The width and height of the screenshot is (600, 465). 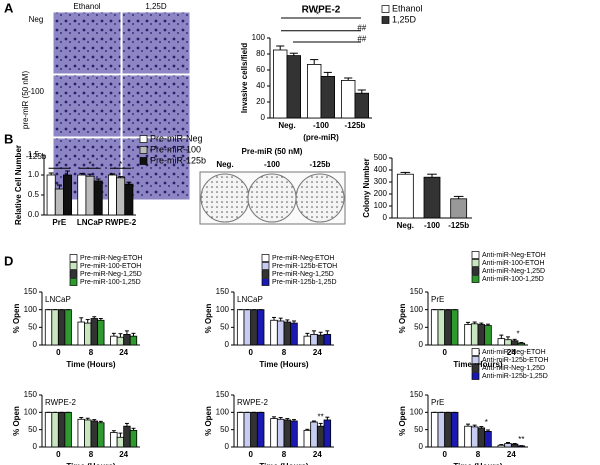 What do you see at coordinates (513, 368) in the screenshot?
I see `legend-label: Anti-miR-Neg-1,25D` at bounding box center [513, 368].